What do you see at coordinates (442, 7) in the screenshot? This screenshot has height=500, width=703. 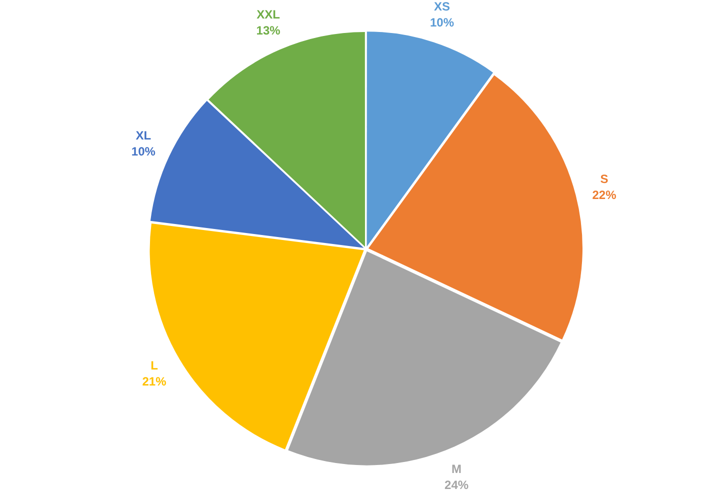 I see `slice-label: XS` at bounding box center [442, 7].